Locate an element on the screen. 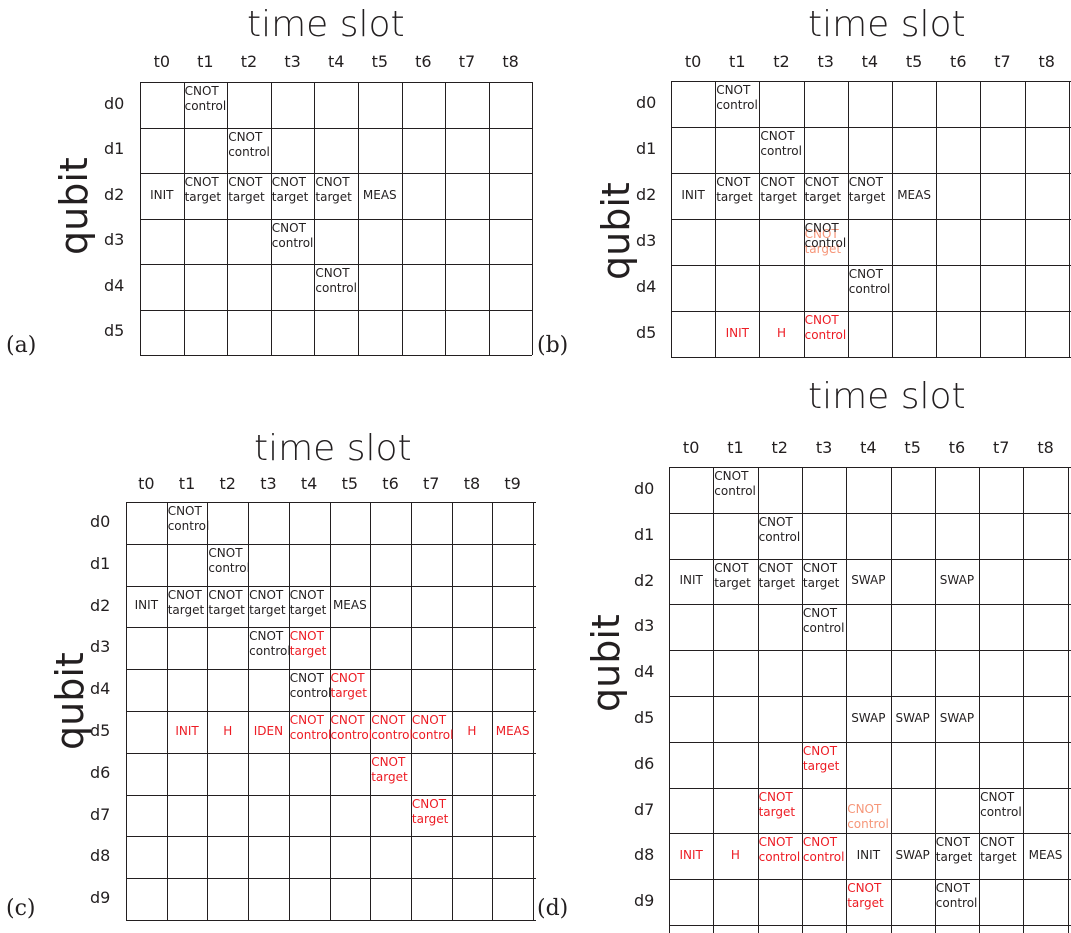 This screenshot has height=933, width=1071. gate-label: H is located at coordinates (735, 855).